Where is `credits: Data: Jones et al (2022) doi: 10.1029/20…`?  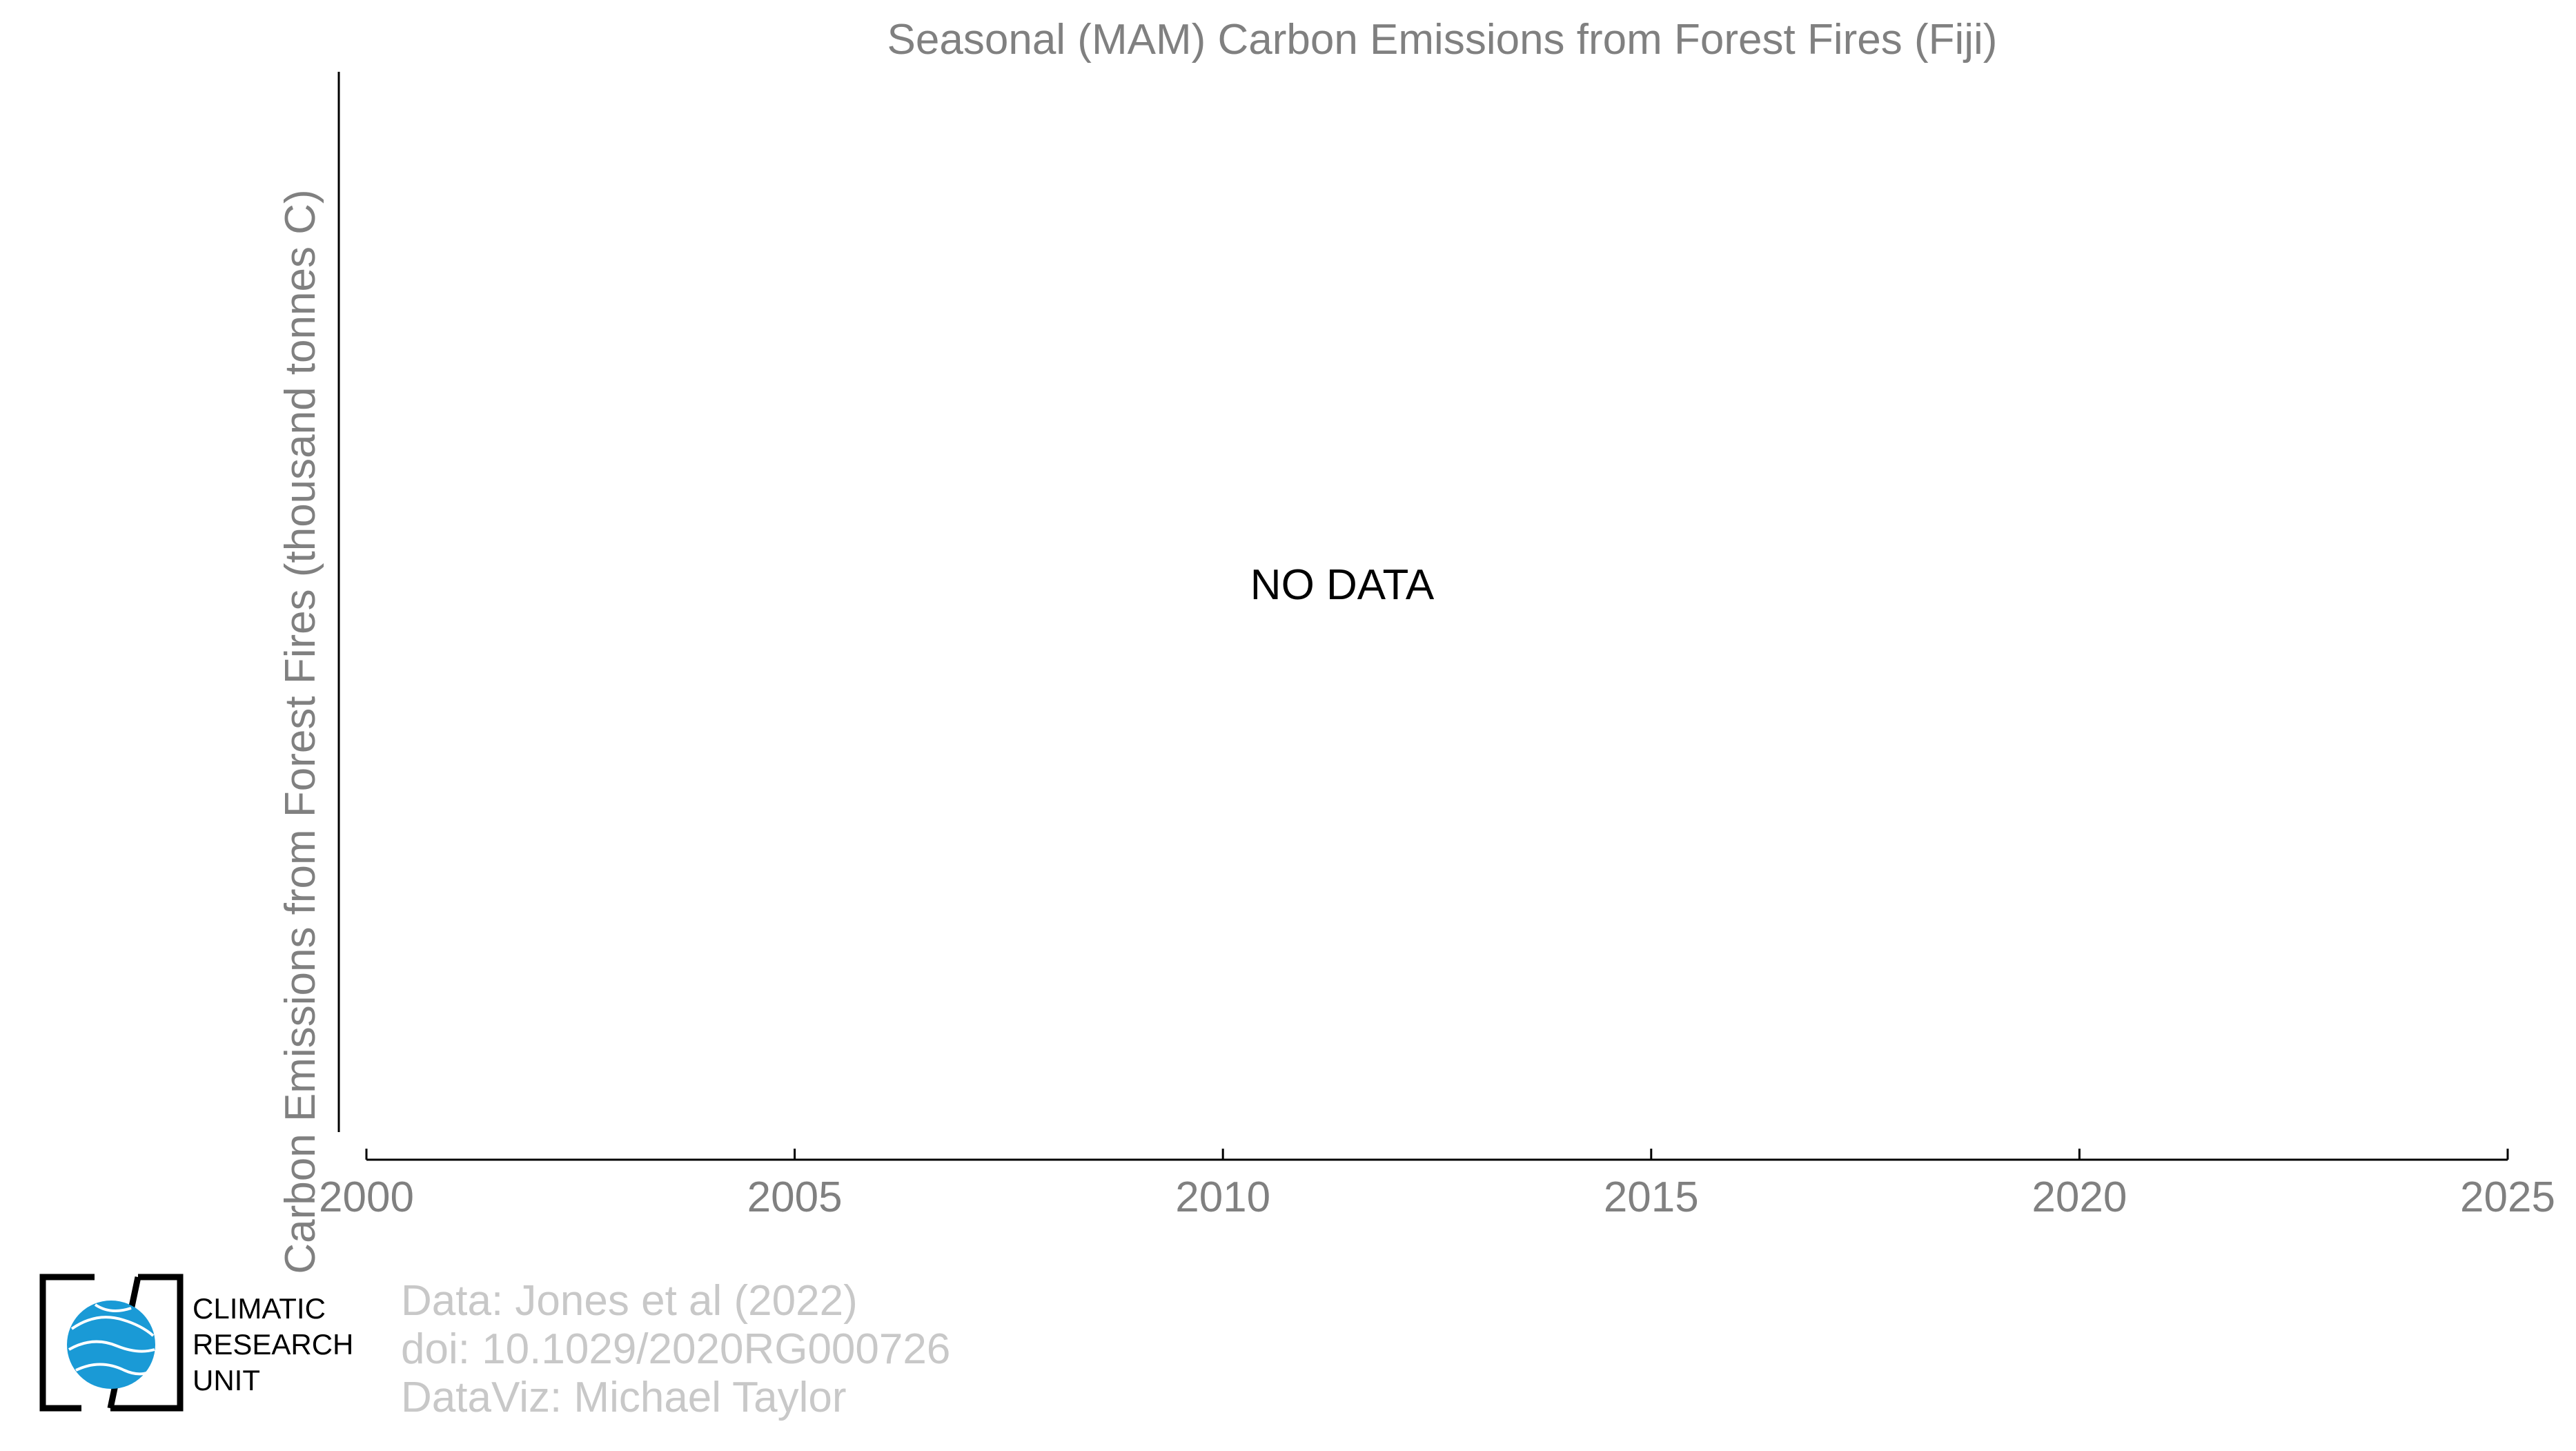 credits: Data: Jones et al (2022) doi: 10.1029/20… is located at coordinates (675, 1349).